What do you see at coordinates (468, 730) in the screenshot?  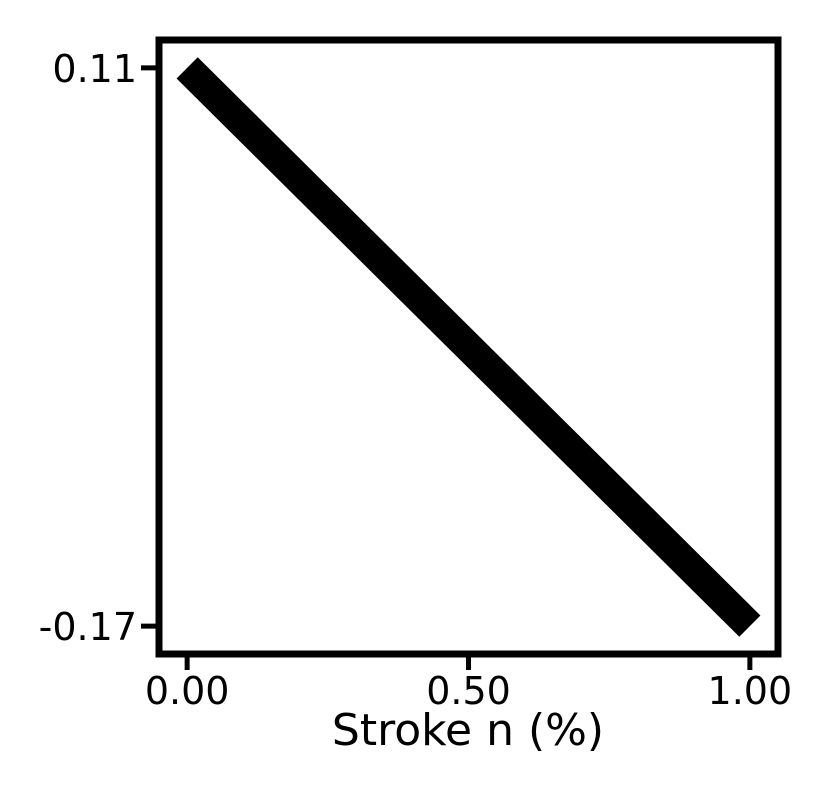 I see `x-axis-label: Stroke n (%)` at bounding box center [468, 730].